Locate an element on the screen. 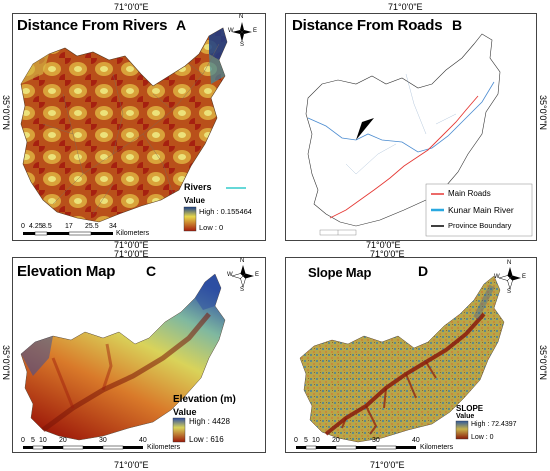  compass-n-a: N is located at coordinates (241, 17).